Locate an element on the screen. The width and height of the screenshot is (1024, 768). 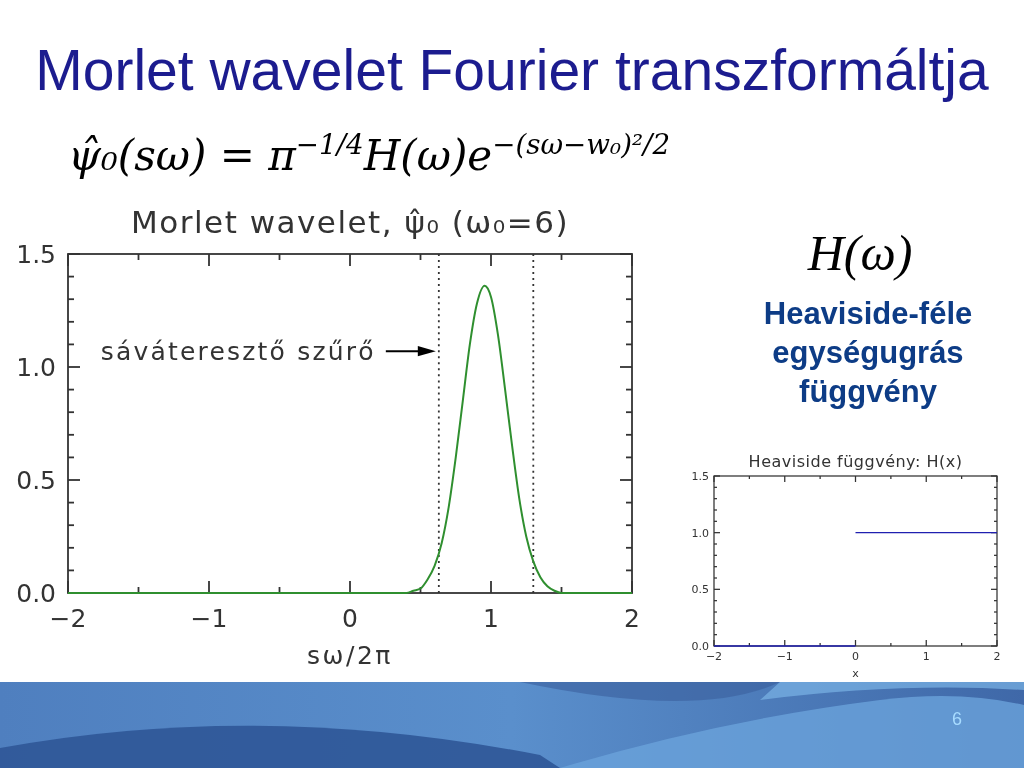
text: H(ω) is located at coordinates (859, 253).